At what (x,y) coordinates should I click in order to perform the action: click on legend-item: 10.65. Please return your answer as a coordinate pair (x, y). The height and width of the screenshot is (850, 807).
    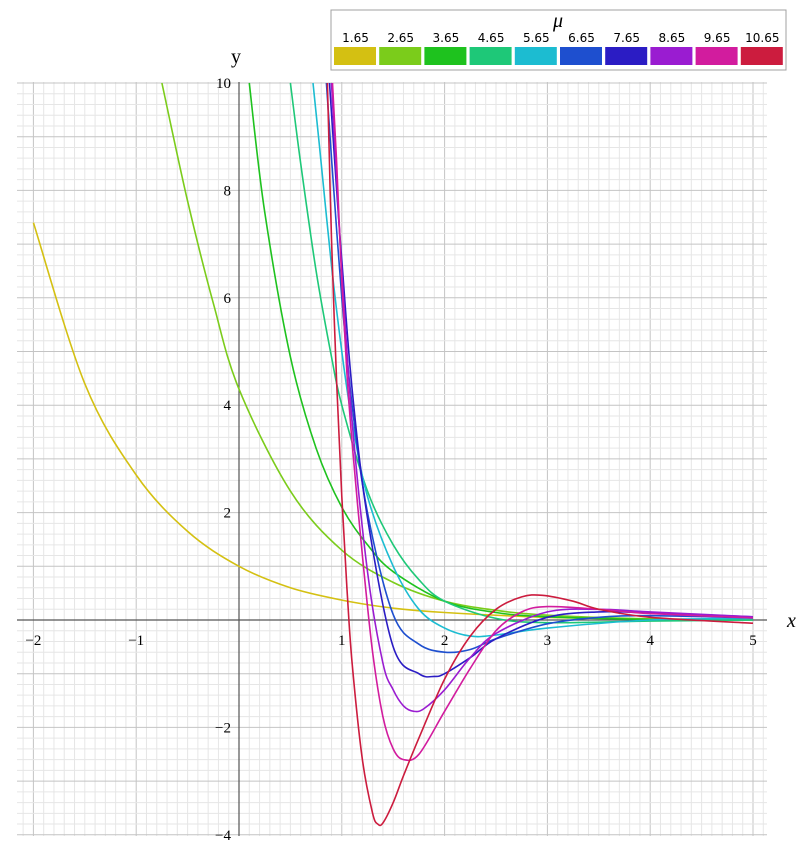
    Looking at the image, I should click on (761, 48).